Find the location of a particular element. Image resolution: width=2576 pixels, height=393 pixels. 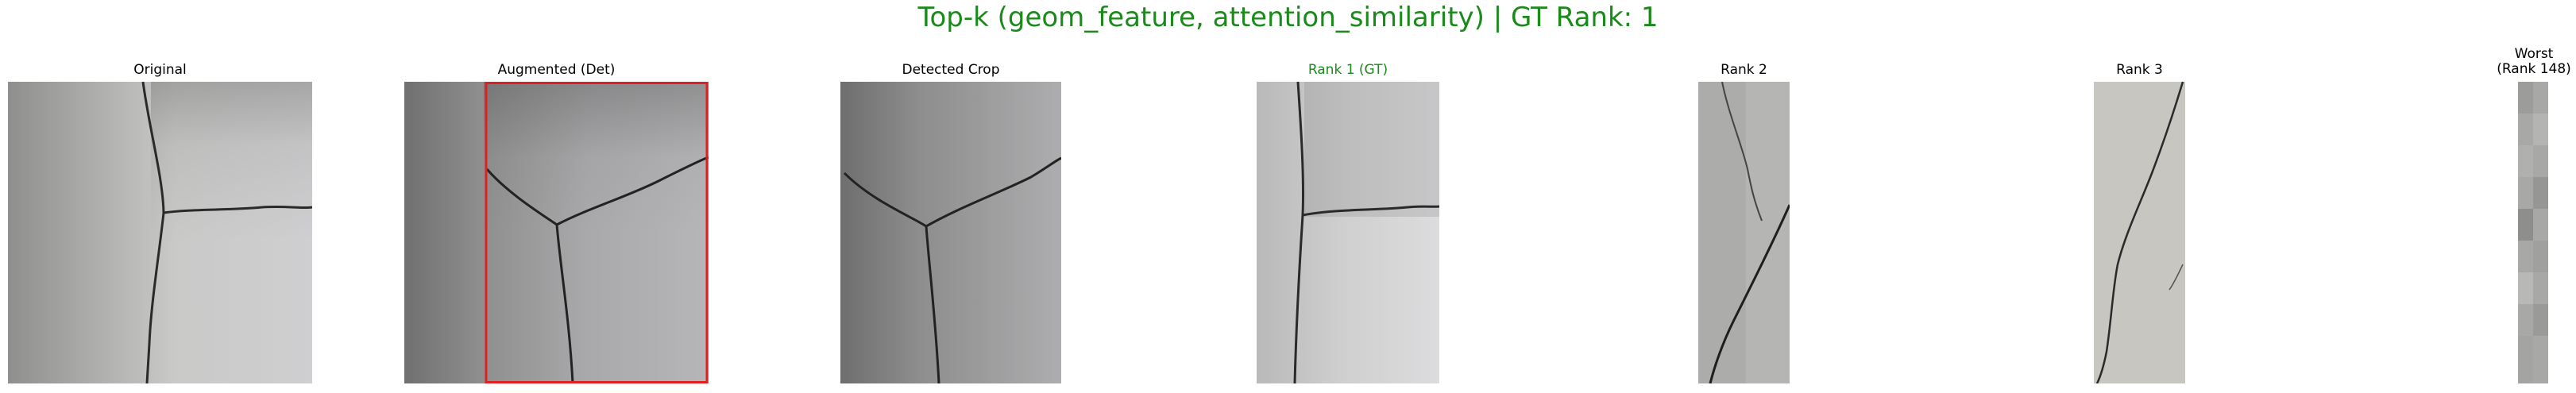

panel-title-rank3: Rank 3 is located at coordinates (2139, 70).